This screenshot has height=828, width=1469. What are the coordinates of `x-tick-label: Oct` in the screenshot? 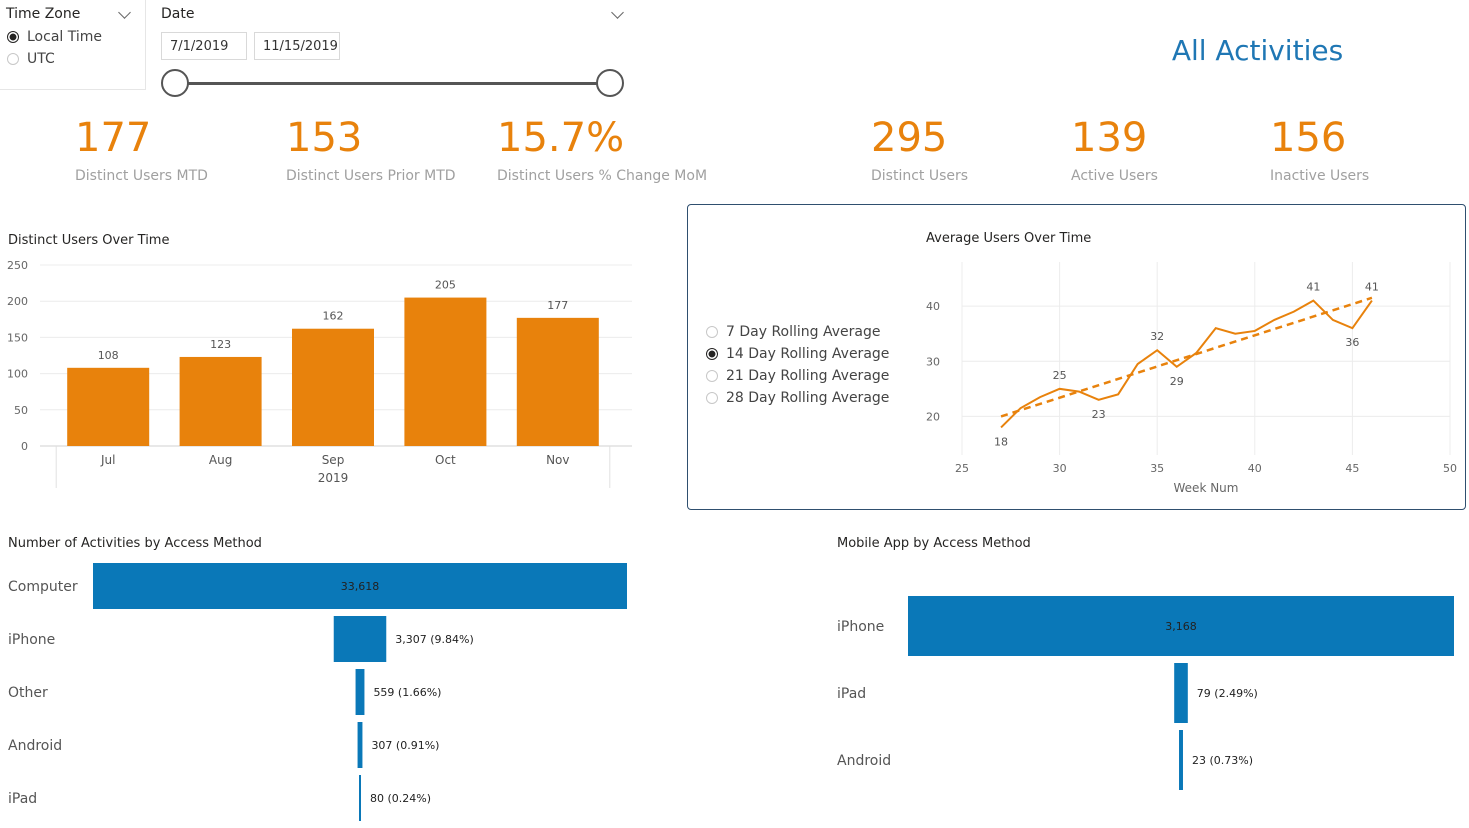 It's located at (445, 460).